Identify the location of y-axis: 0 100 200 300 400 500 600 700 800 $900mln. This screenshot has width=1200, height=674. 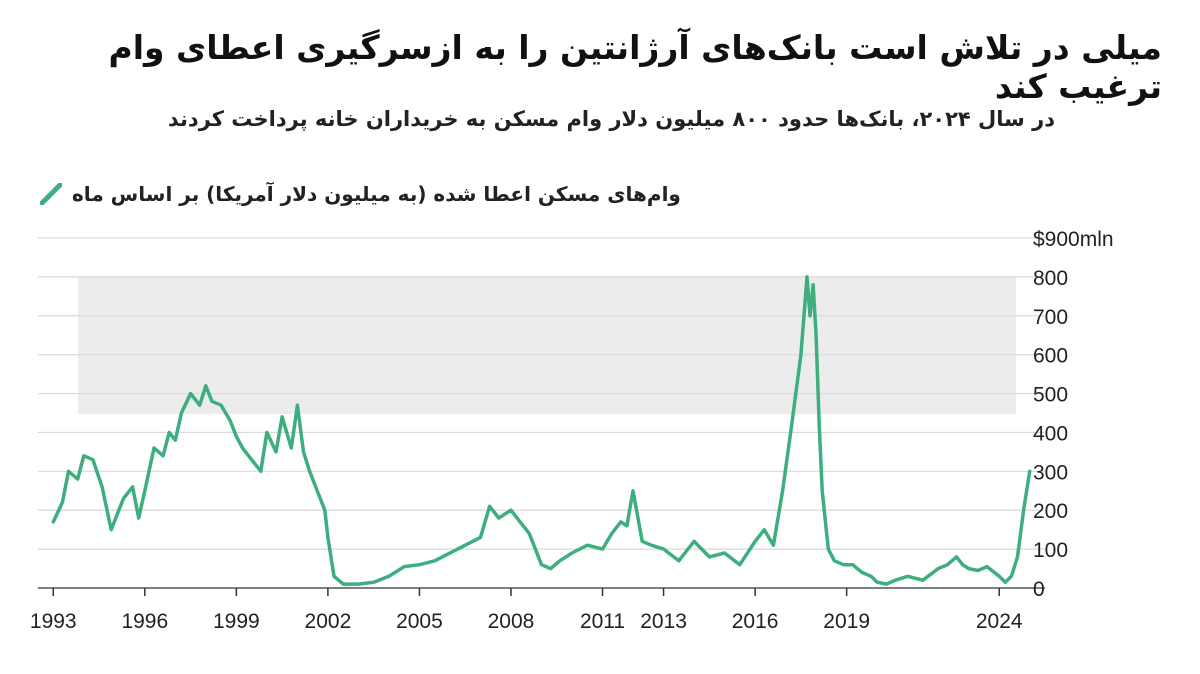
(1073, 414).